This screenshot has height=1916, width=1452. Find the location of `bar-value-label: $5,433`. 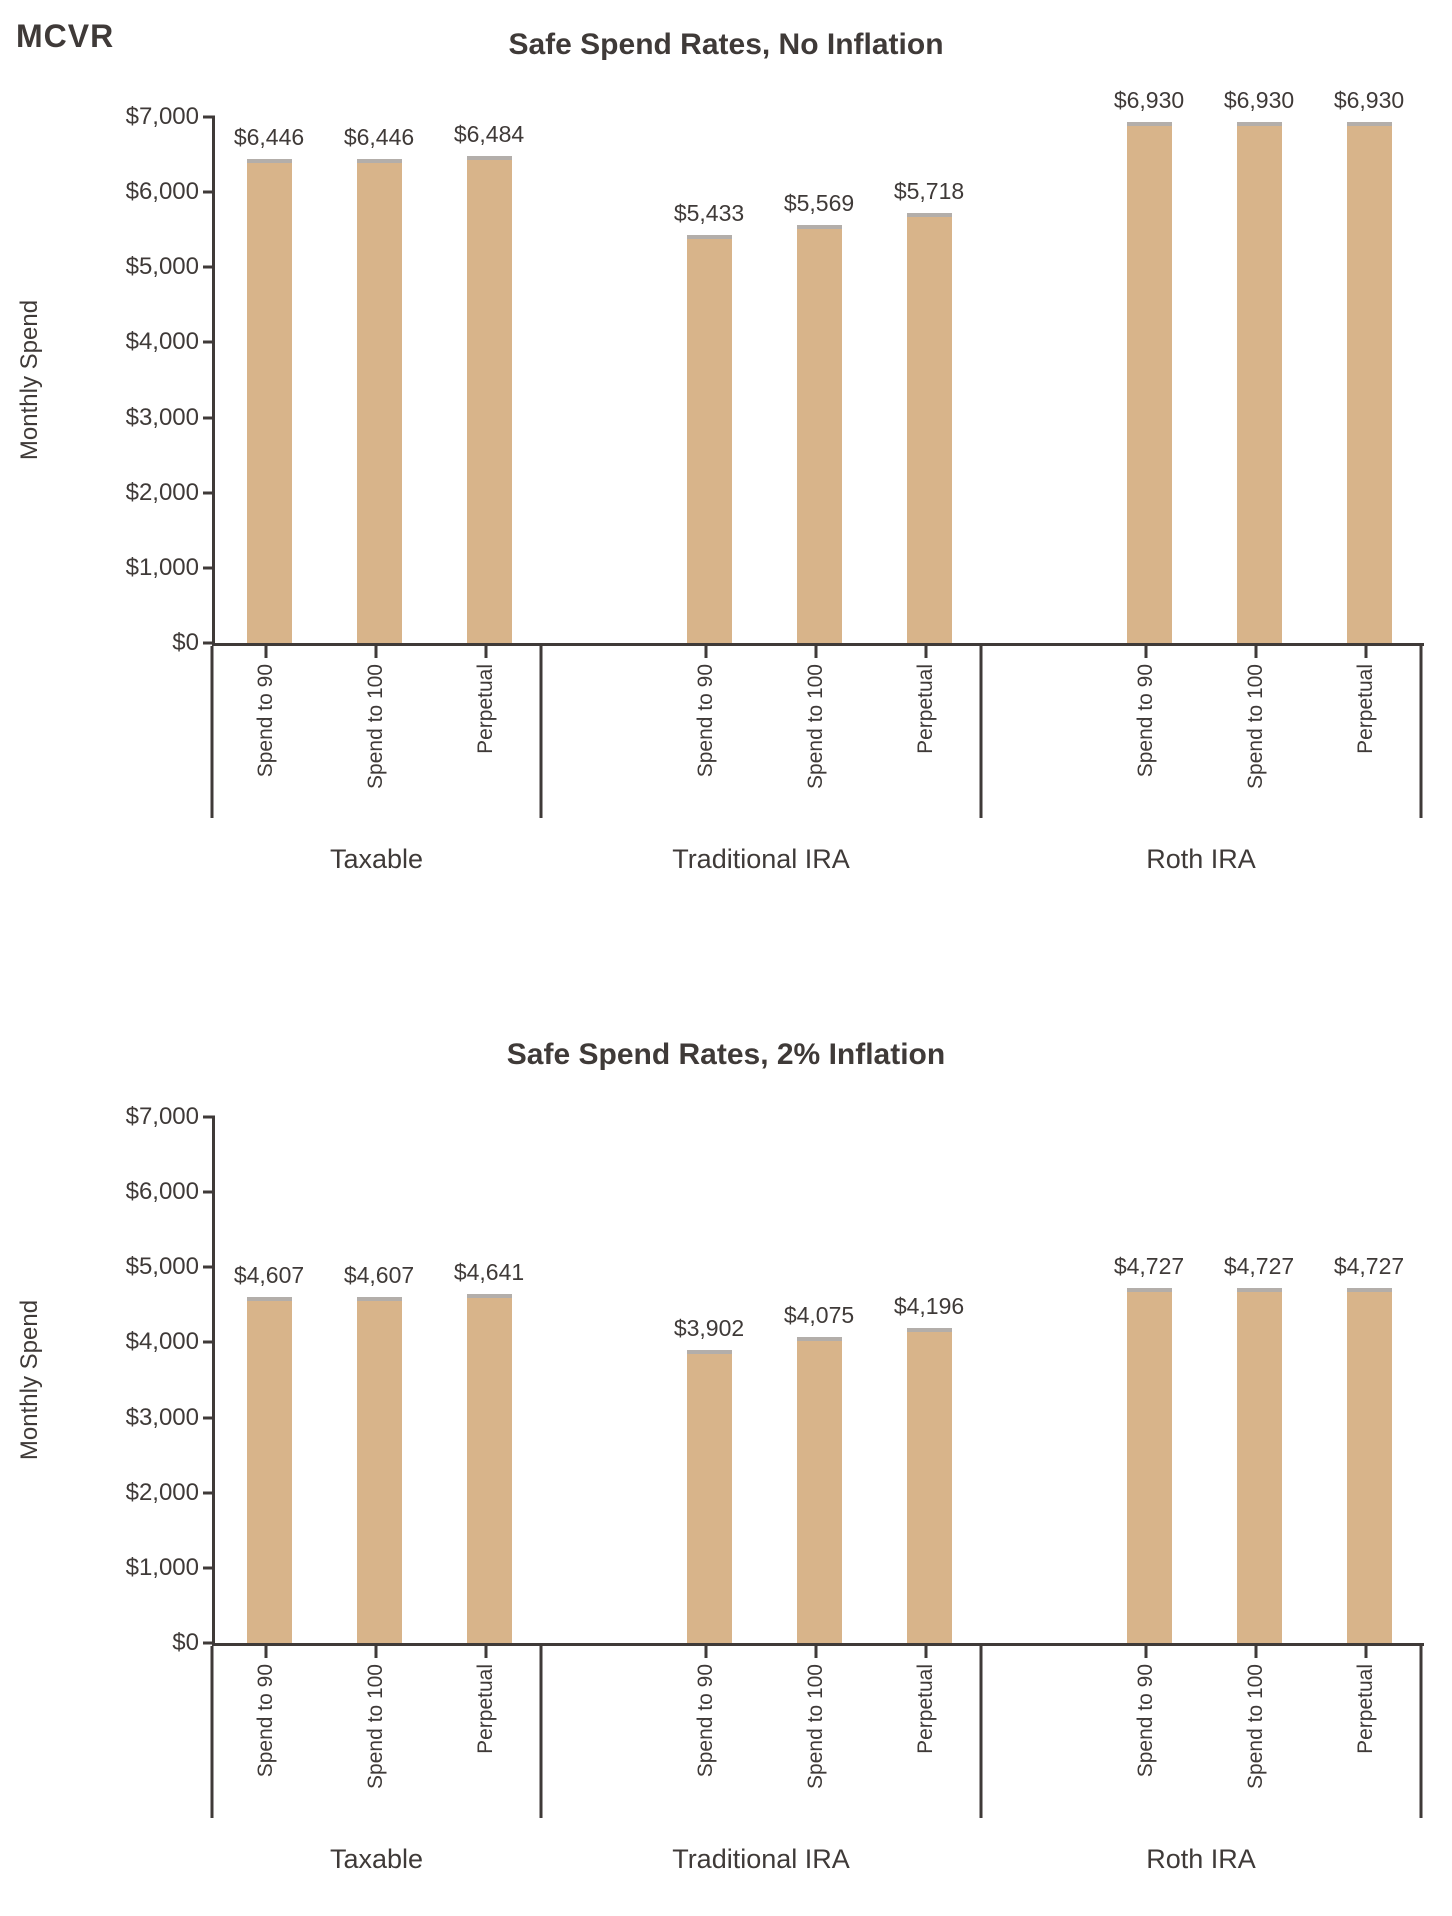

bar-value-label: $5,433 is located at coordinates (709, 212).